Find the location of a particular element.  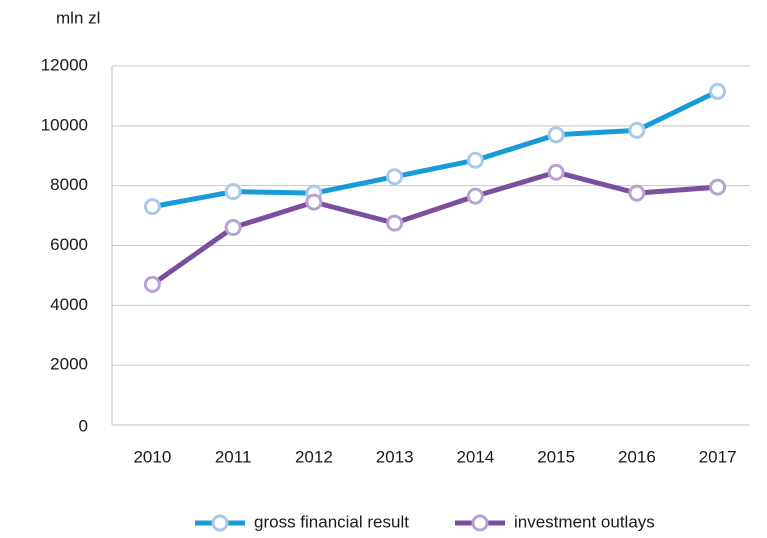

x-tick-label: 2011 is located at coordinates (233, 456).